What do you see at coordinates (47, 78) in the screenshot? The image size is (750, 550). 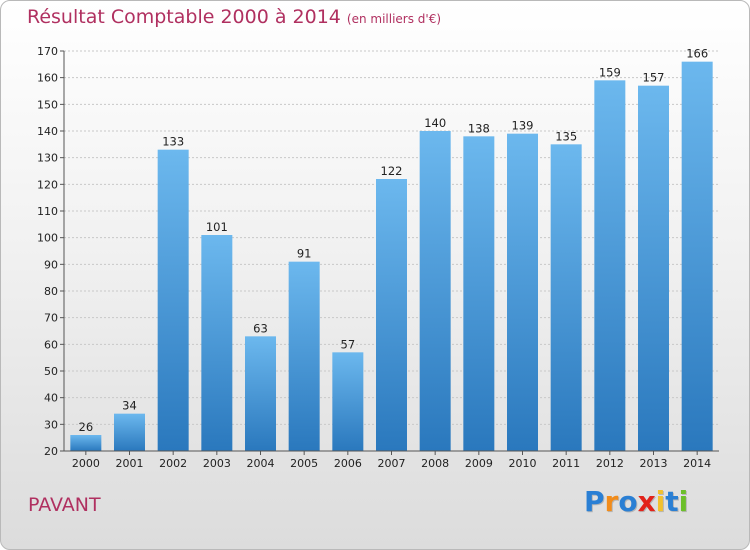 I see `y-tick-label: 160` at bounding box center [47, 78].